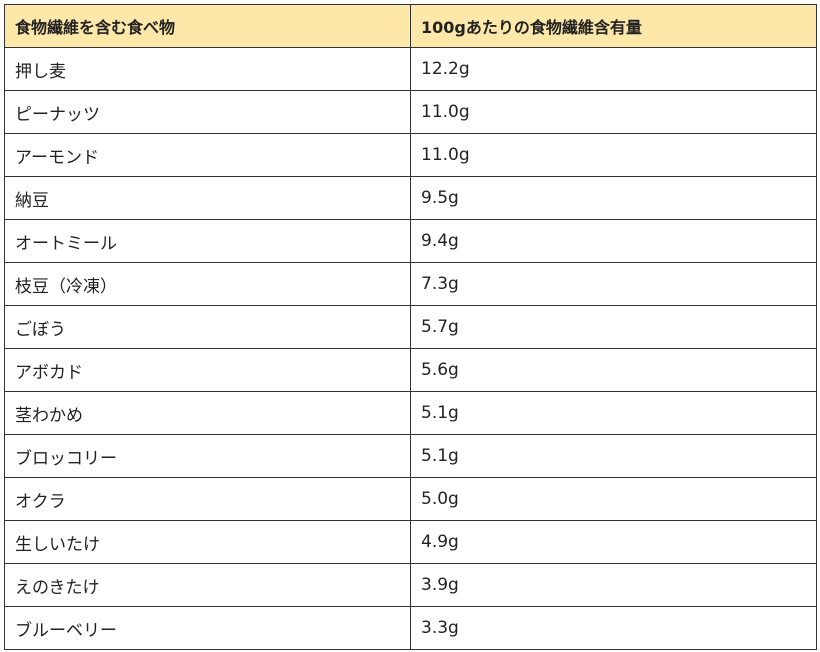  I want to click on table-row: ブロッコリー 5.1g, so click(410, 456).